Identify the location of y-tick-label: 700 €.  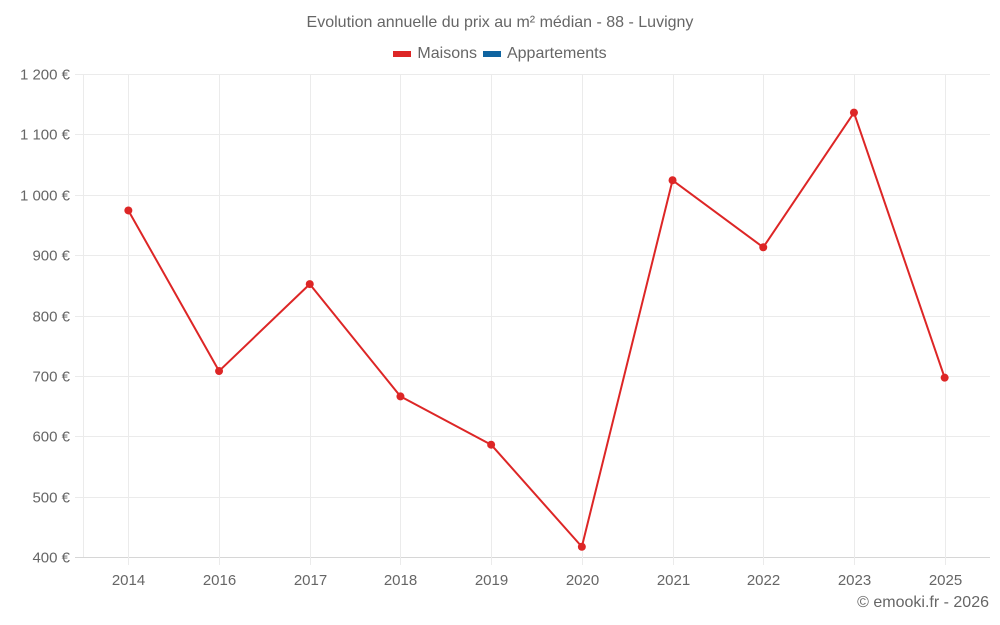
(51, 377).